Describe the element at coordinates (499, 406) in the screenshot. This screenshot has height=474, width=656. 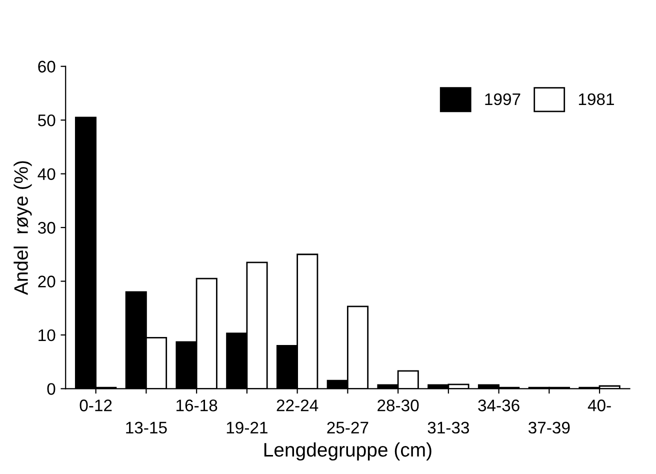
I see `x-tick-label: 34-36` at that location.